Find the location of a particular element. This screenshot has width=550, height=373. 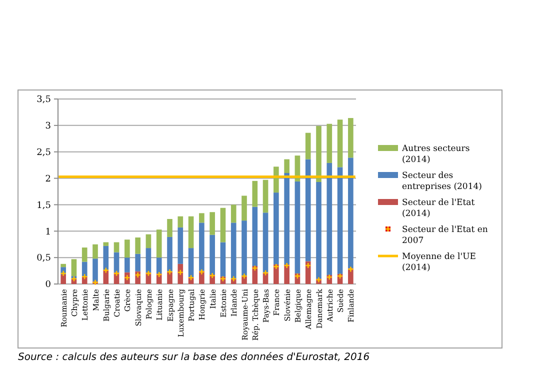

y-tick-label: 2 is located at coordinates (48, 179).